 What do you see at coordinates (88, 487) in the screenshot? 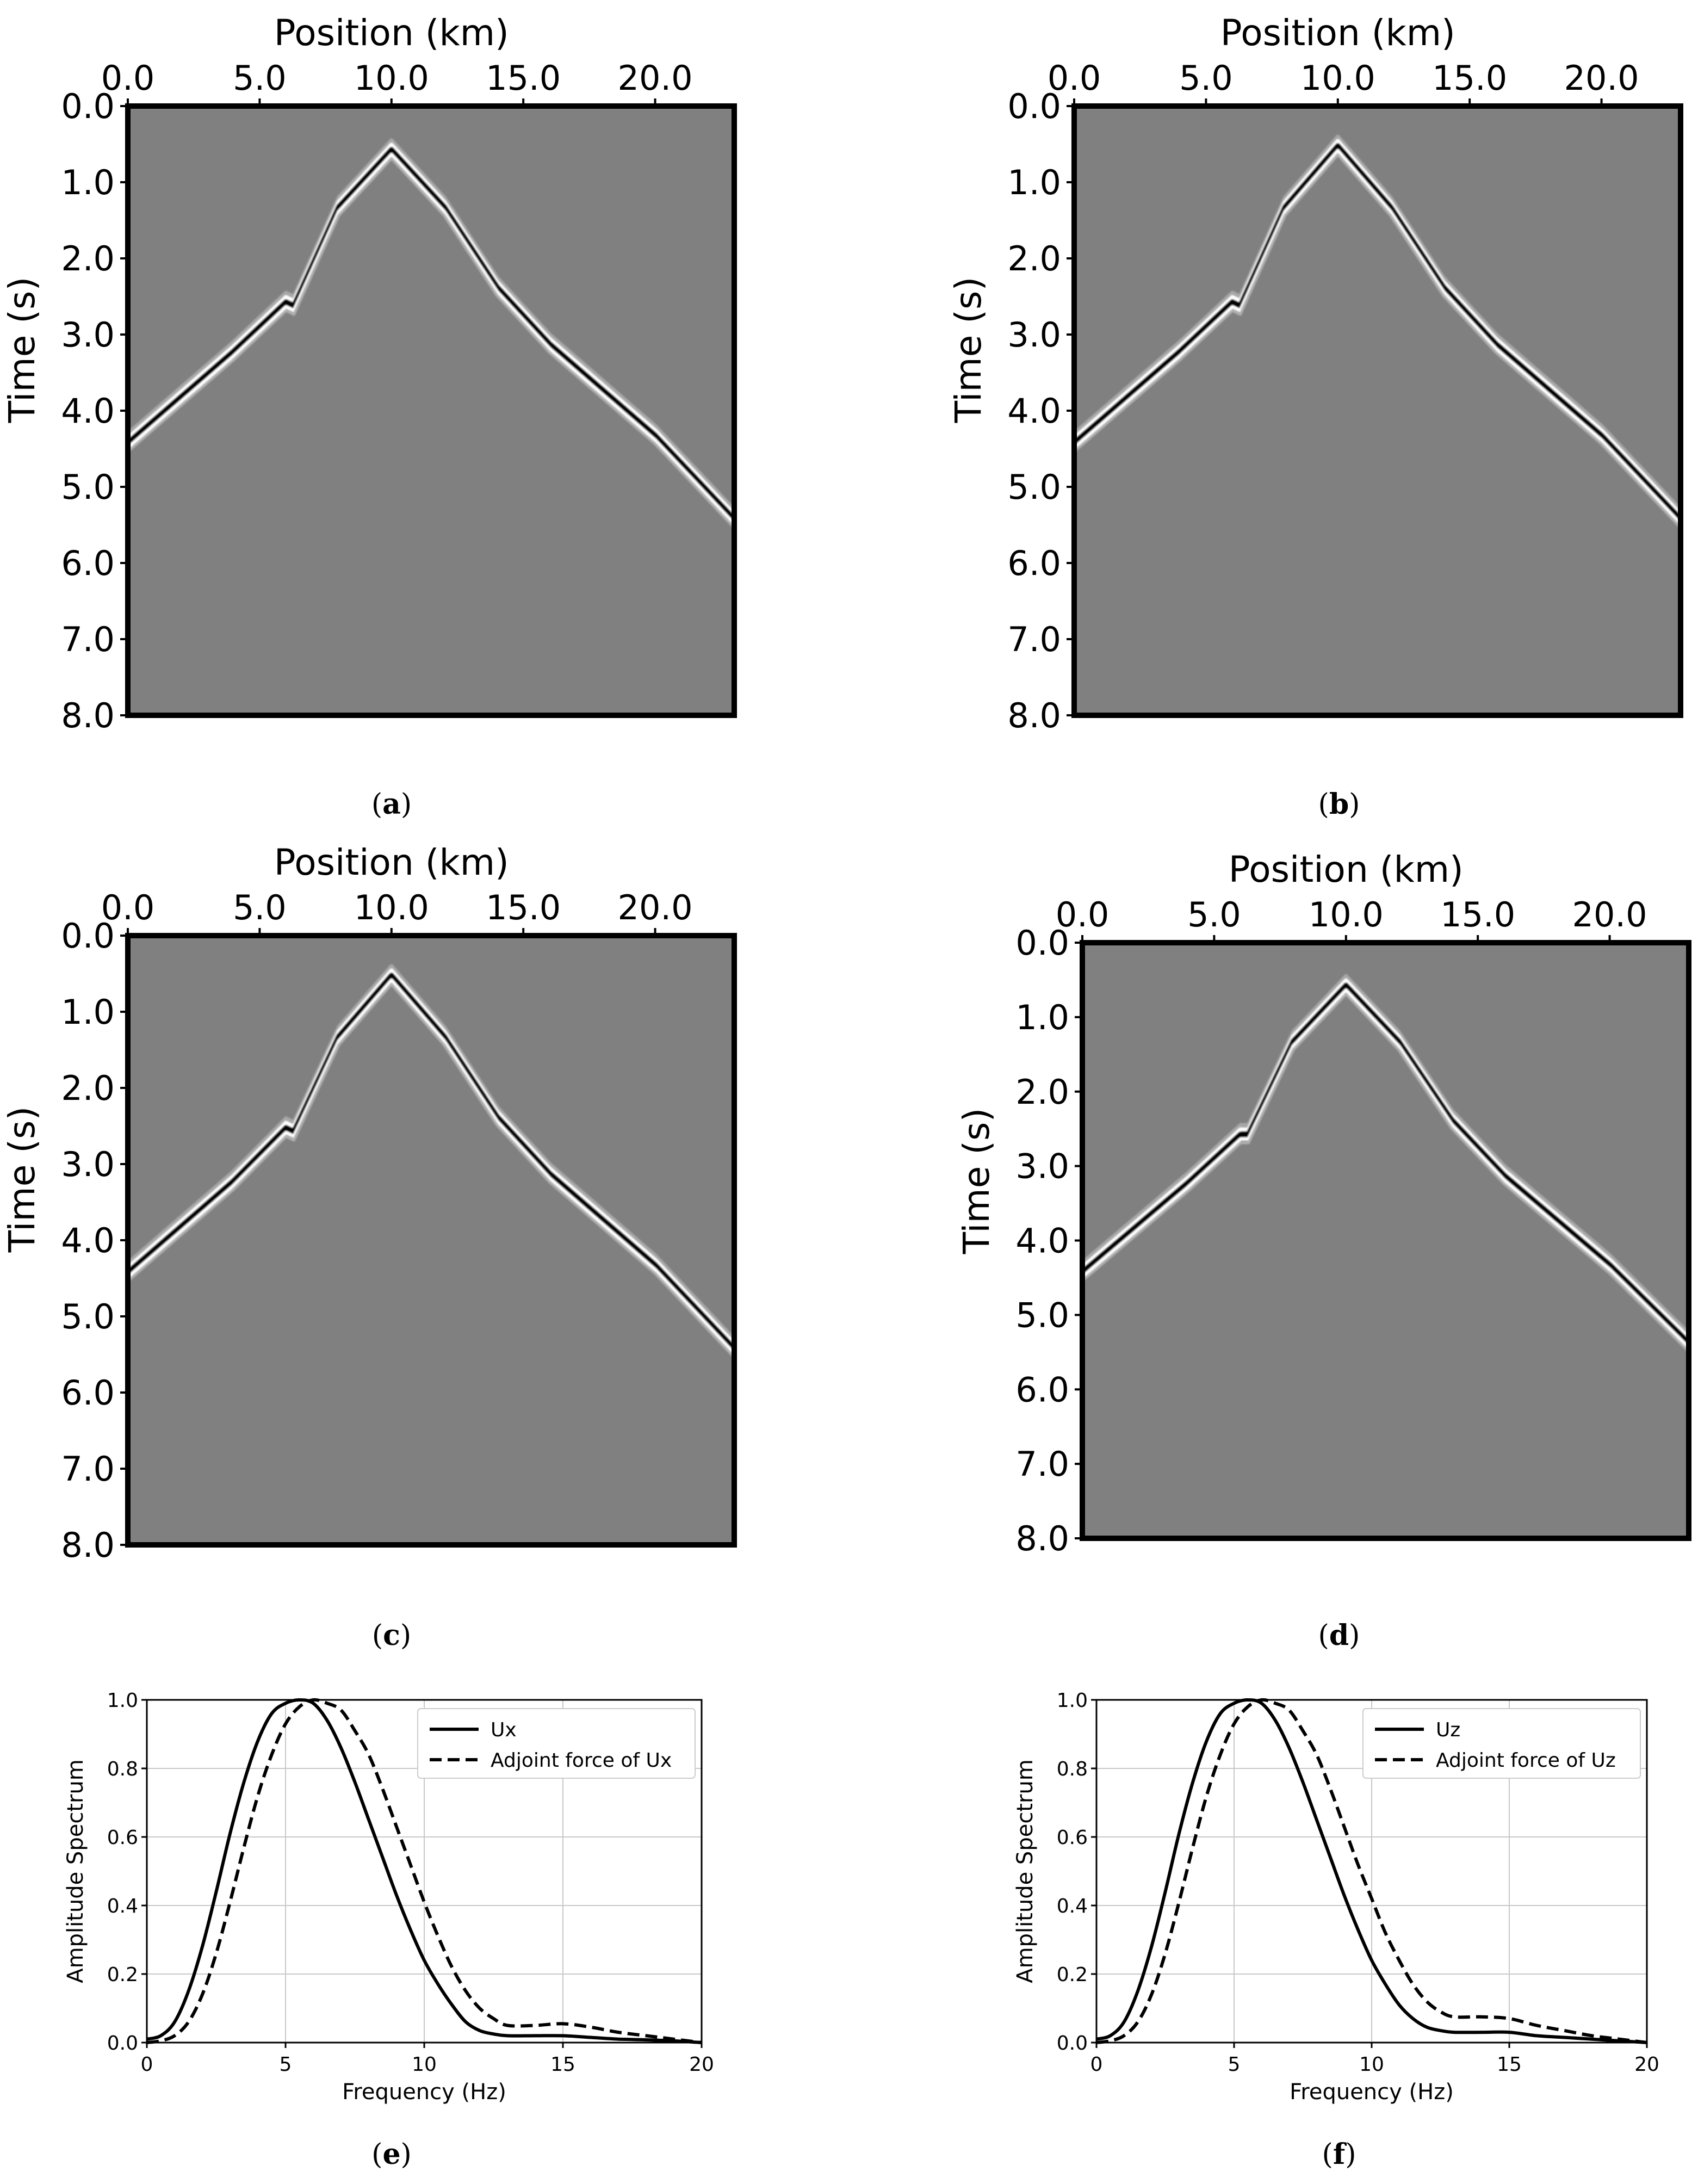
I see `ytick-label-a-5: 5.0` at bounding box center [88, 487].